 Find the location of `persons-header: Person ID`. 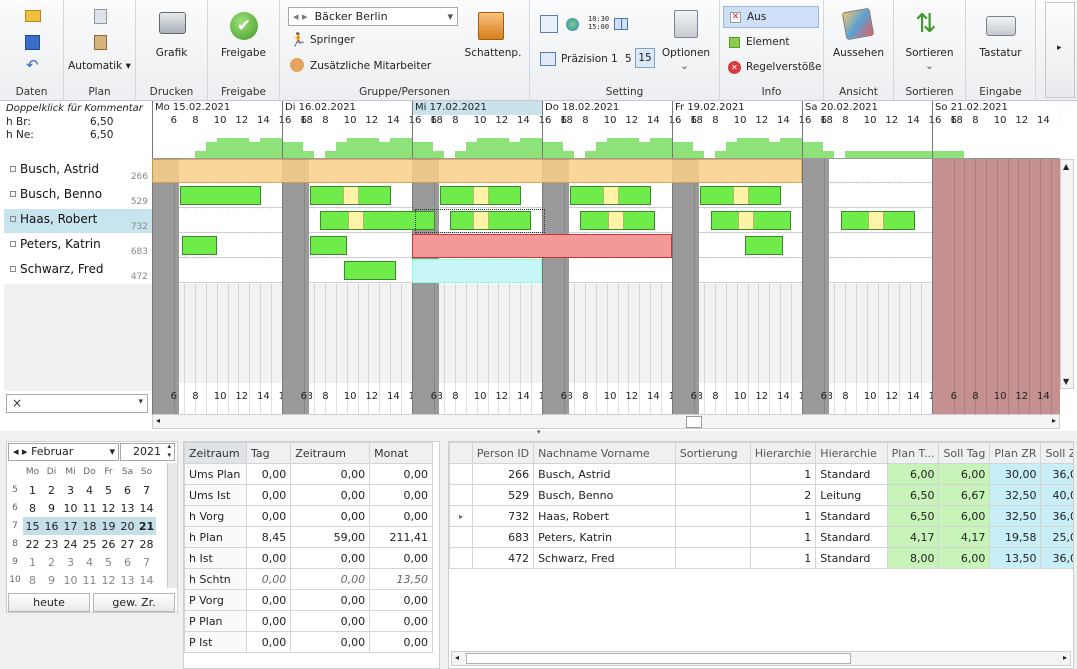

persons-header: Person ID is located at coordinates (503, 453).